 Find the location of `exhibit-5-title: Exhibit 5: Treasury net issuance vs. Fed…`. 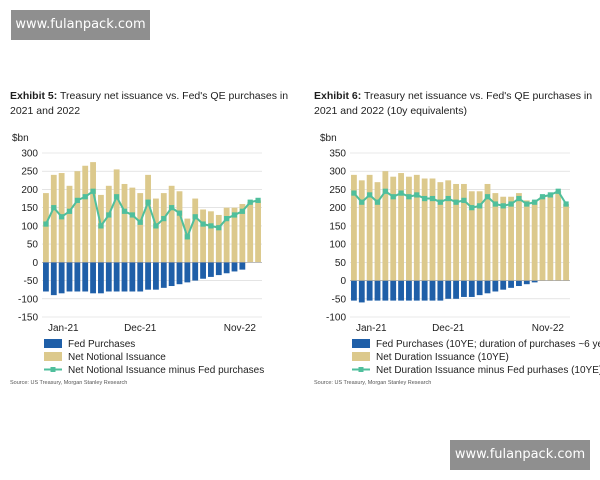

exhibit-5-title: Exhibit 5: Treasury net issuance vs. Fed… is located at coordinates (152, 104).